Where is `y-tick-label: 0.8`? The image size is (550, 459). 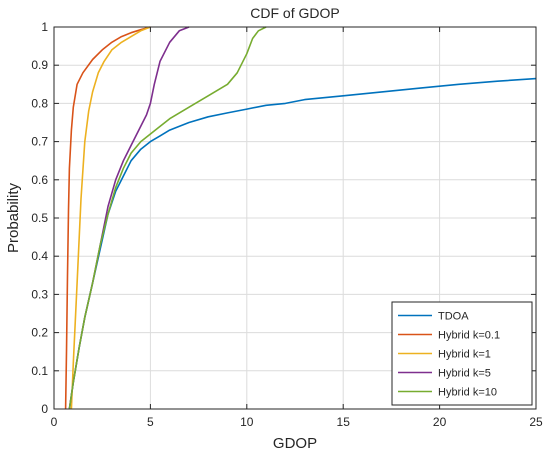 y-tick-label: 0.8 is located at coordinates (39, 103).